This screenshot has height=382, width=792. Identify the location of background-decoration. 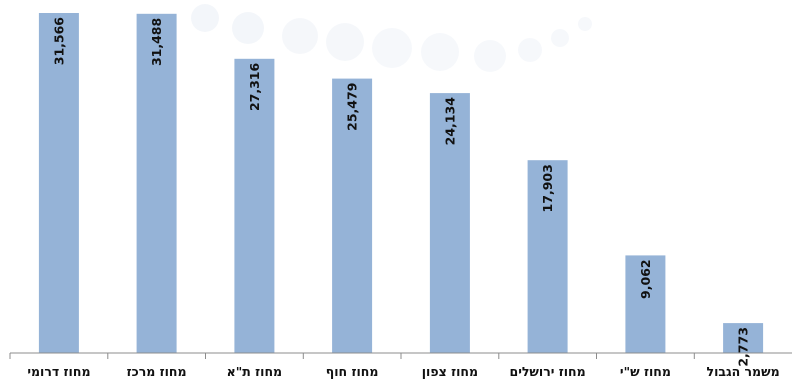
(391, 38).